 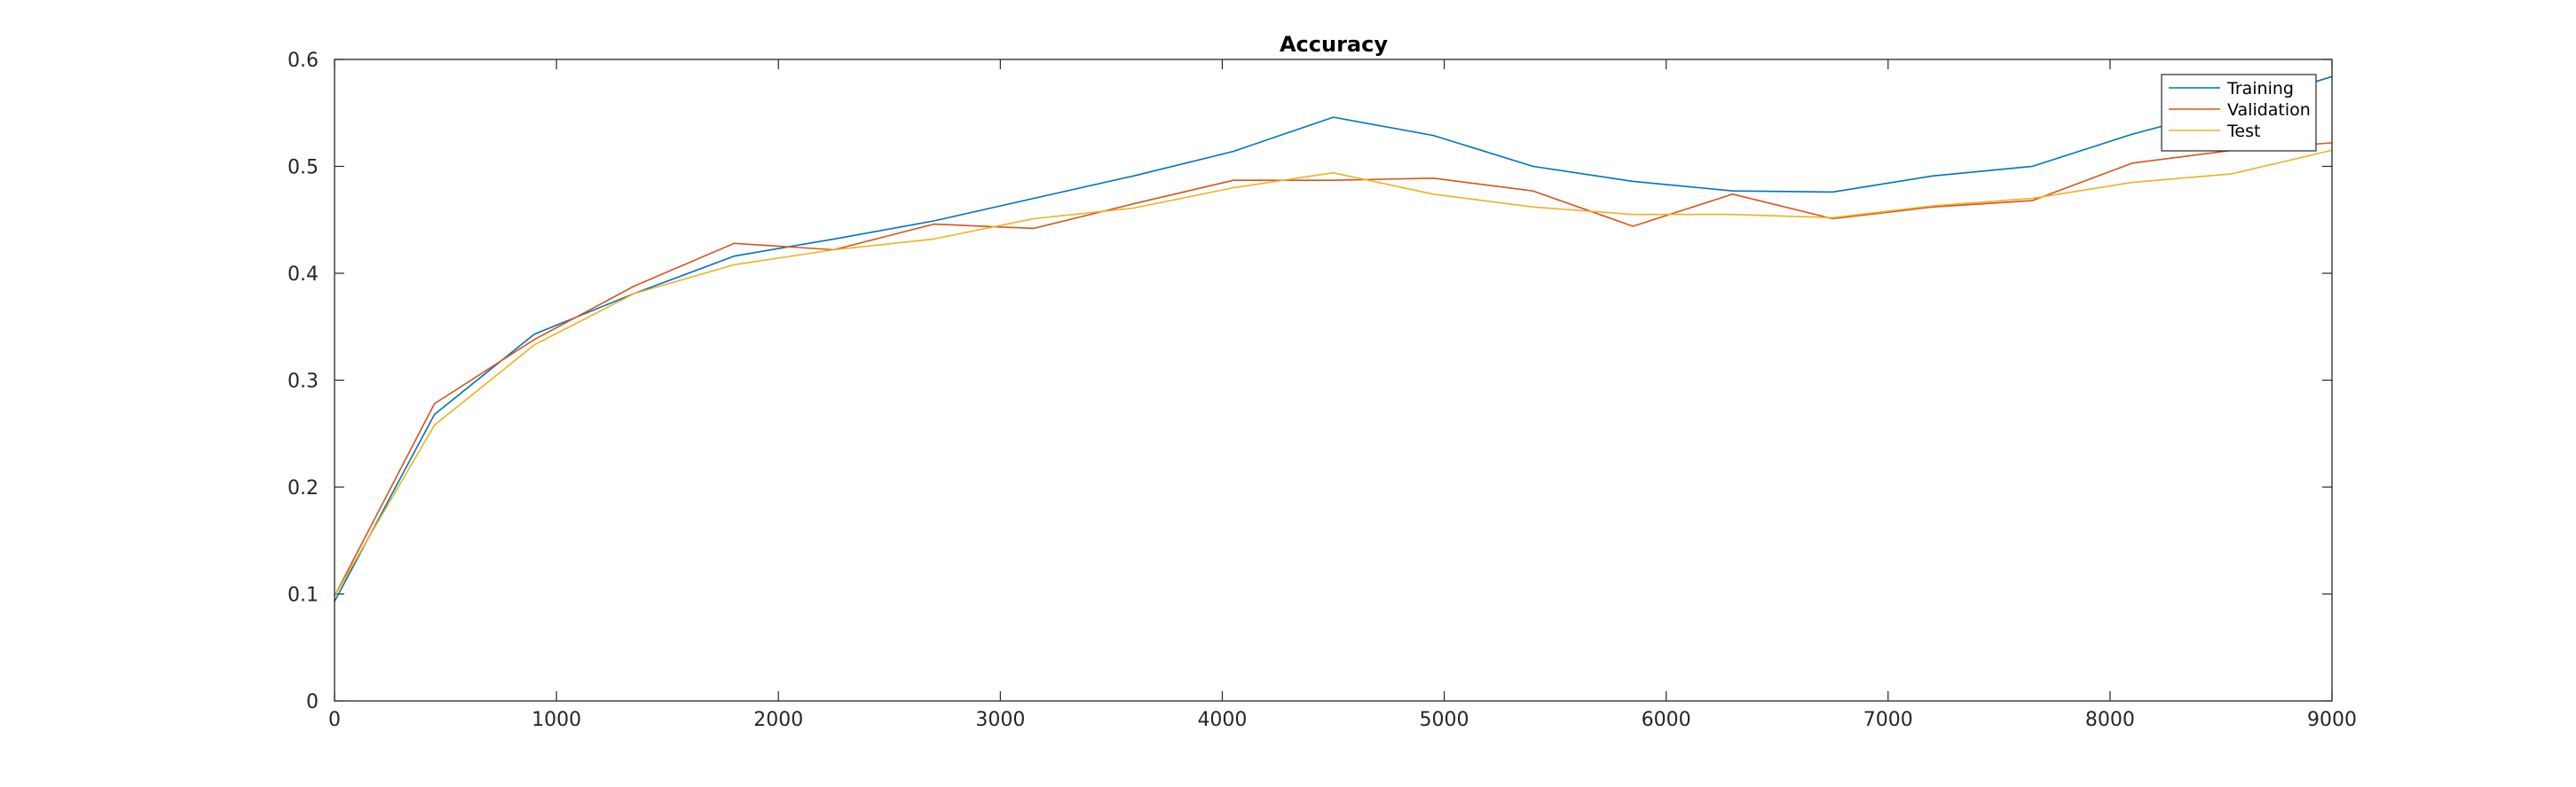 I want to click on legend: Training Validation Test, so click(x=2239, y=113).